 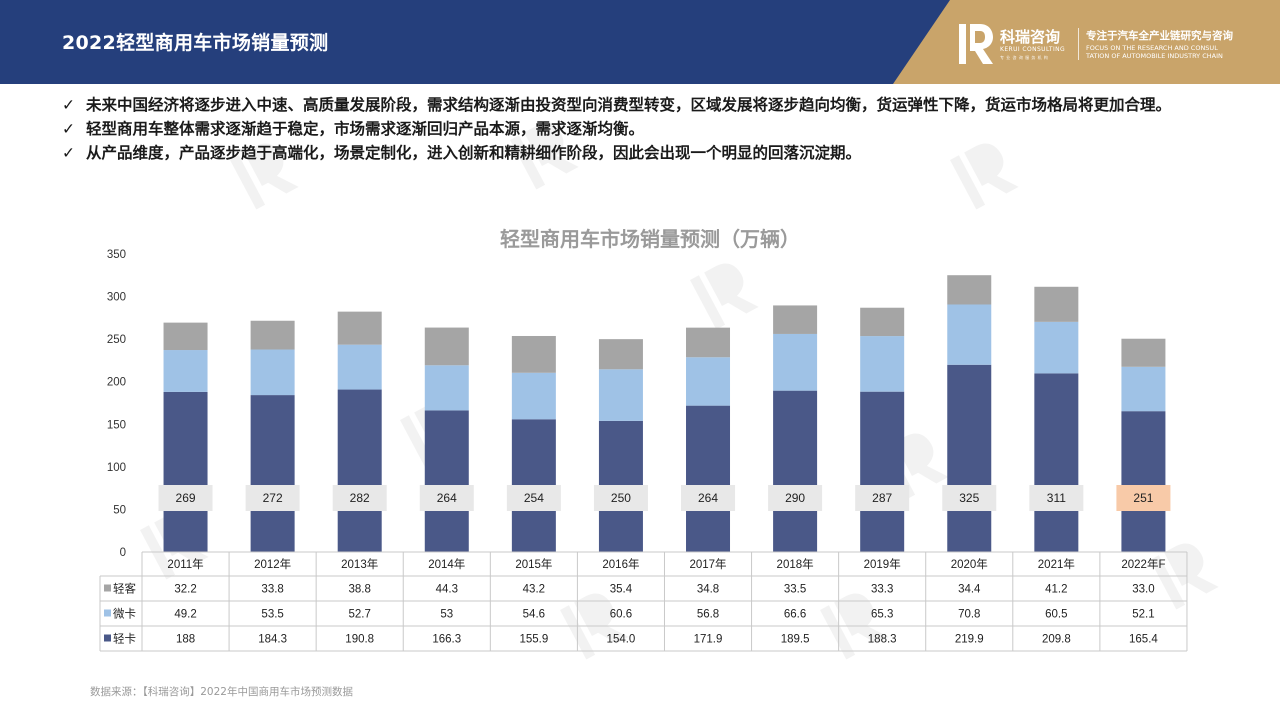 What do you see at coordinates (116, 298) in the screenshot?
I see `y-tick-label: 300` at bounding box center [116, 298].